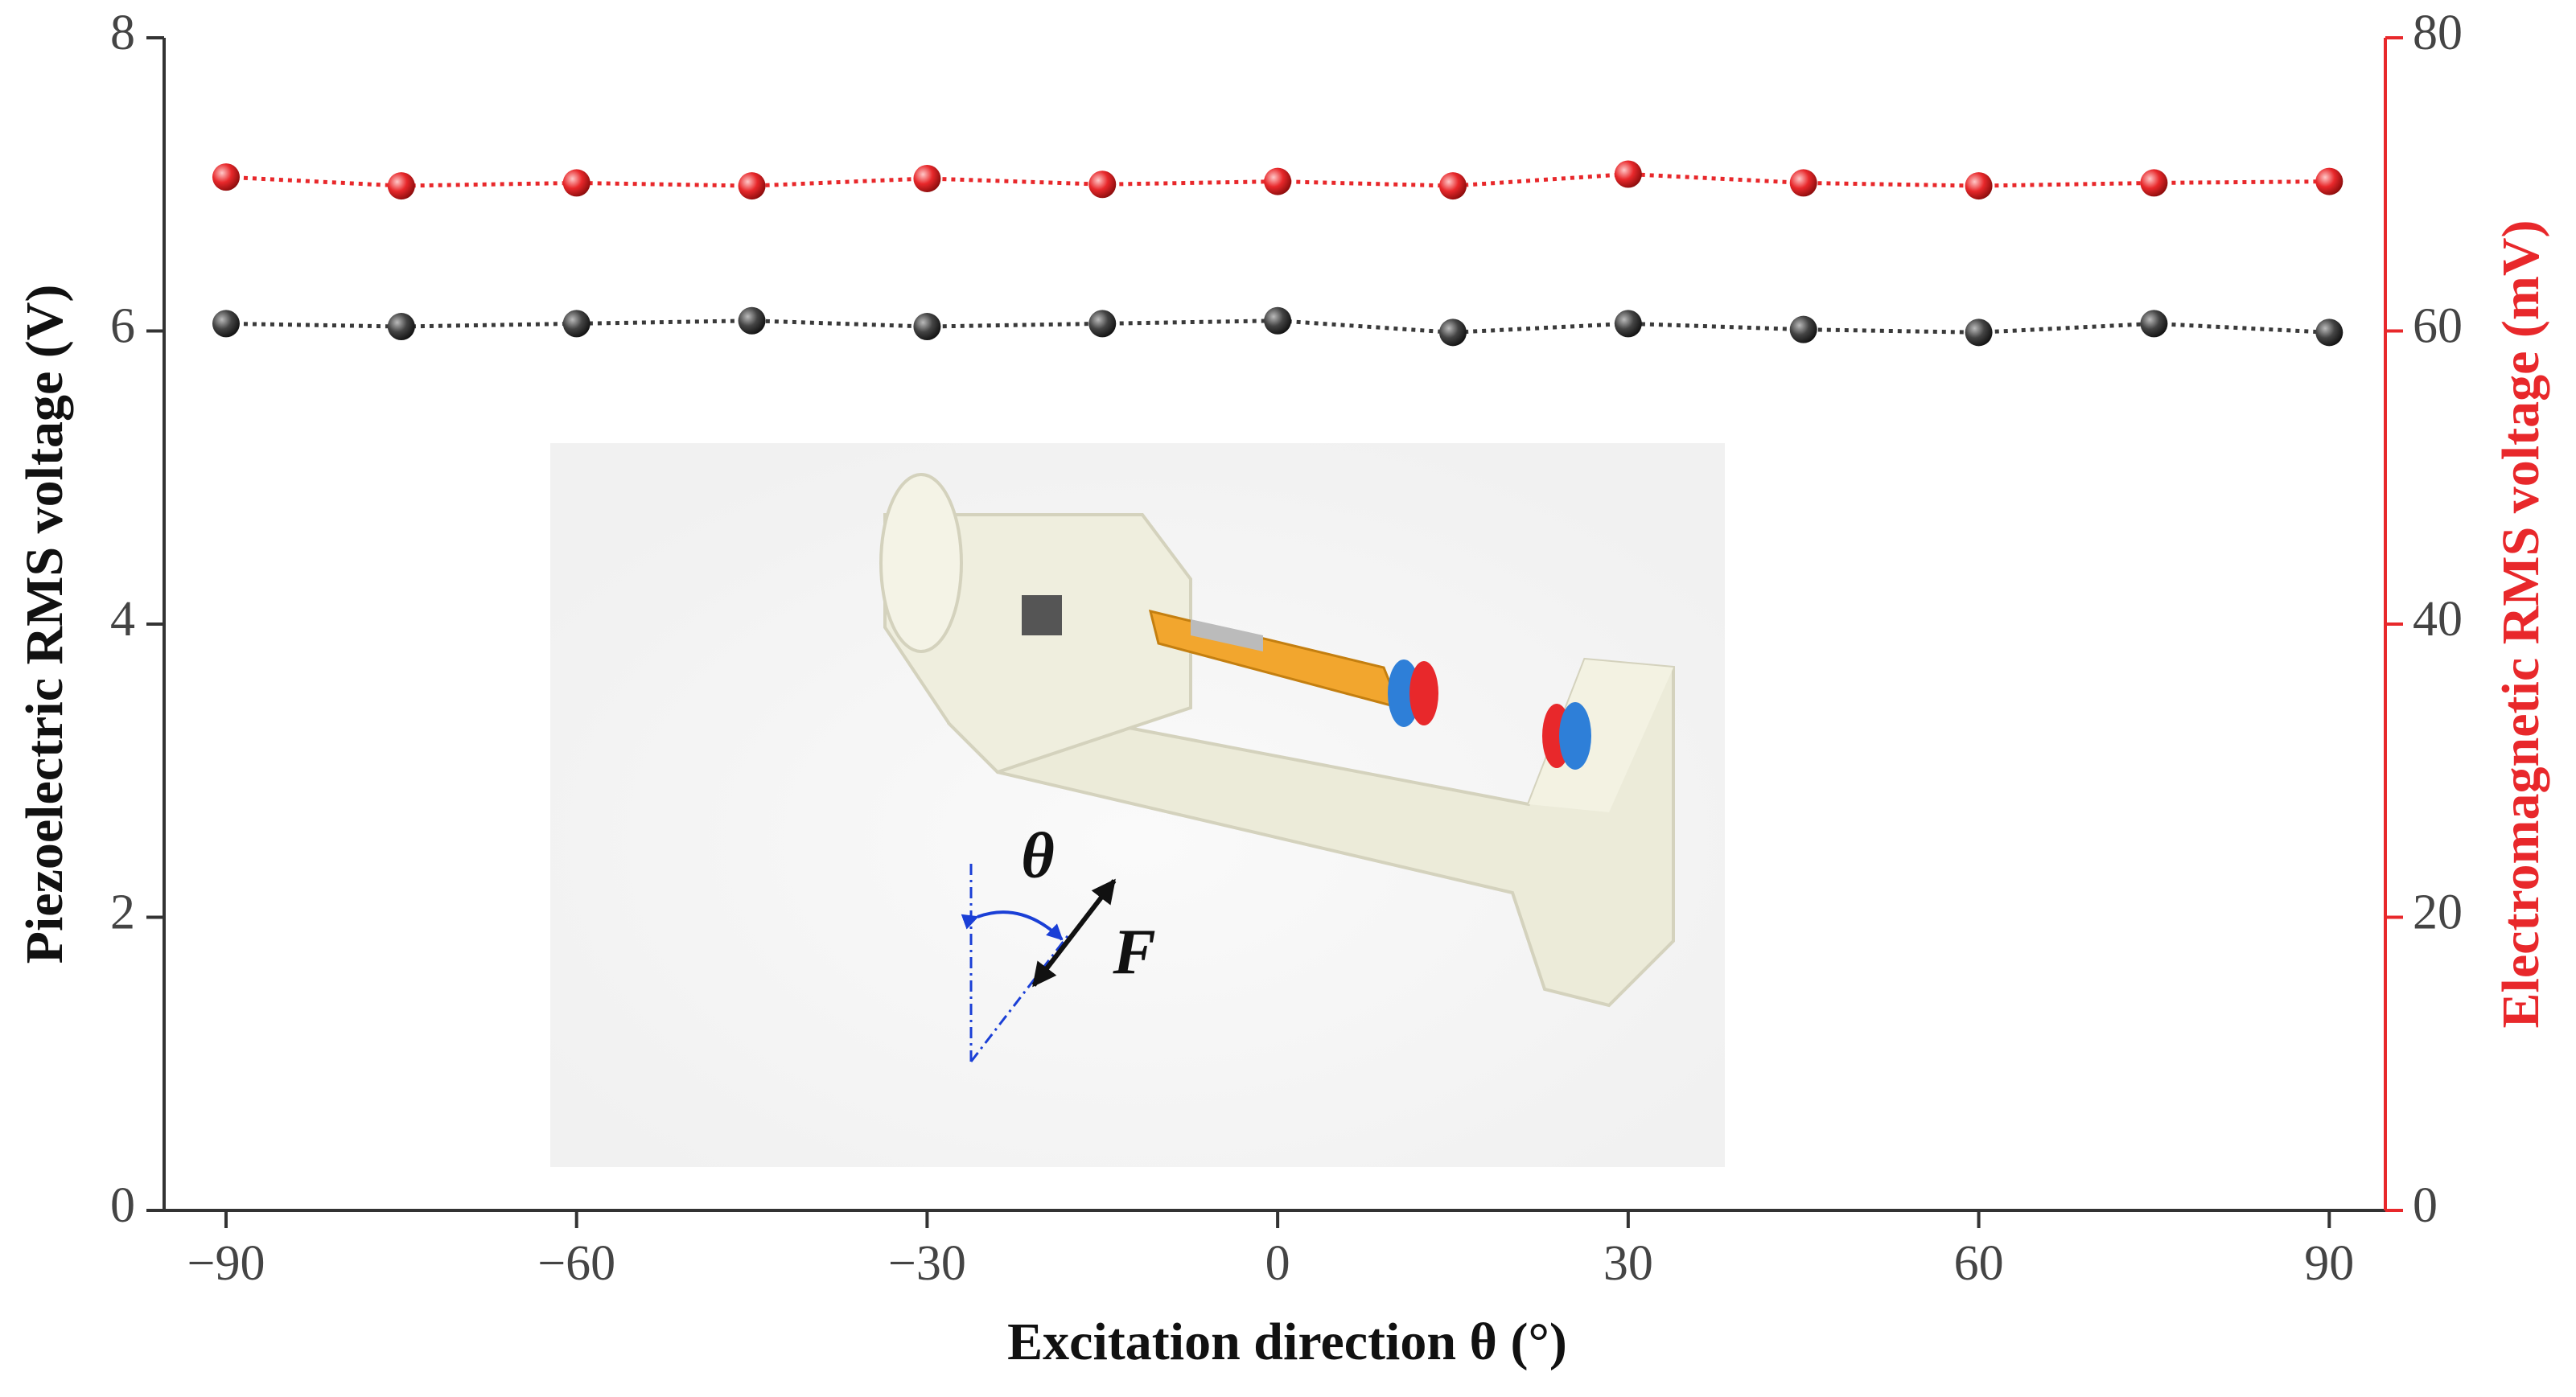 The width and height of the screenshot is (2576, 1397). Describe the element at coordinates (2438, 327) in the screenshot. I see `y2-tick-label: 60` at that location.